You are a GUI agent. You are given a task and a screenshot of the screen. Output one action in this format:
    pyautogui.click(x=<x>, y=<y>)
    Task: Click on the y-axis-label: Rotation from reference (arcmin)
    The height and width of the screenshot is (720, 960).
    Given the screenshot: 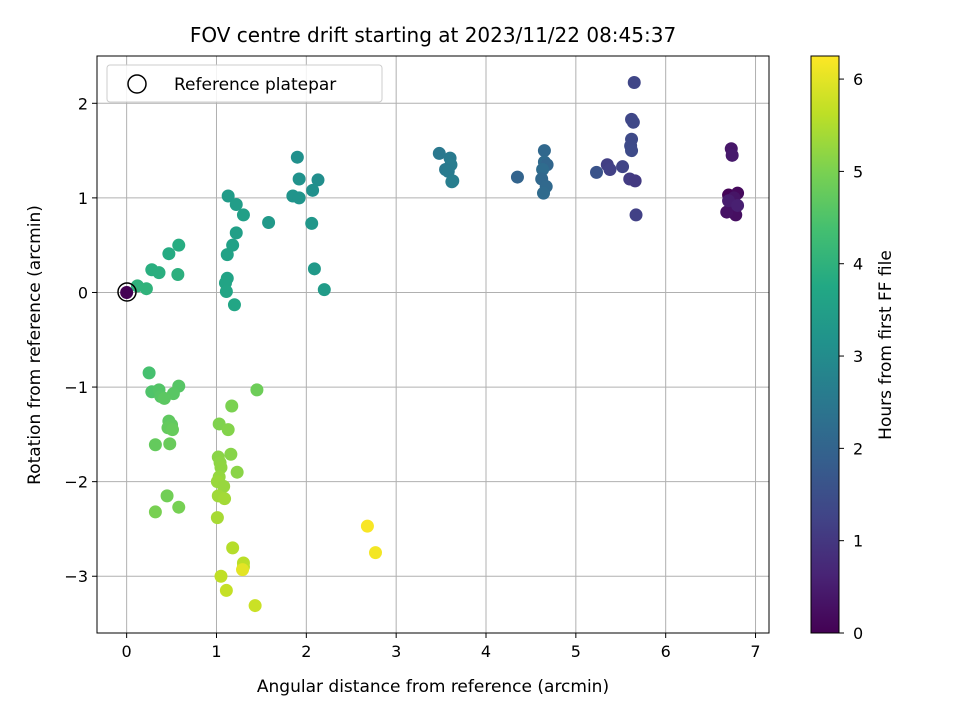 What is the action you would take?
    pyautogui.click(x=35, y=345)
    